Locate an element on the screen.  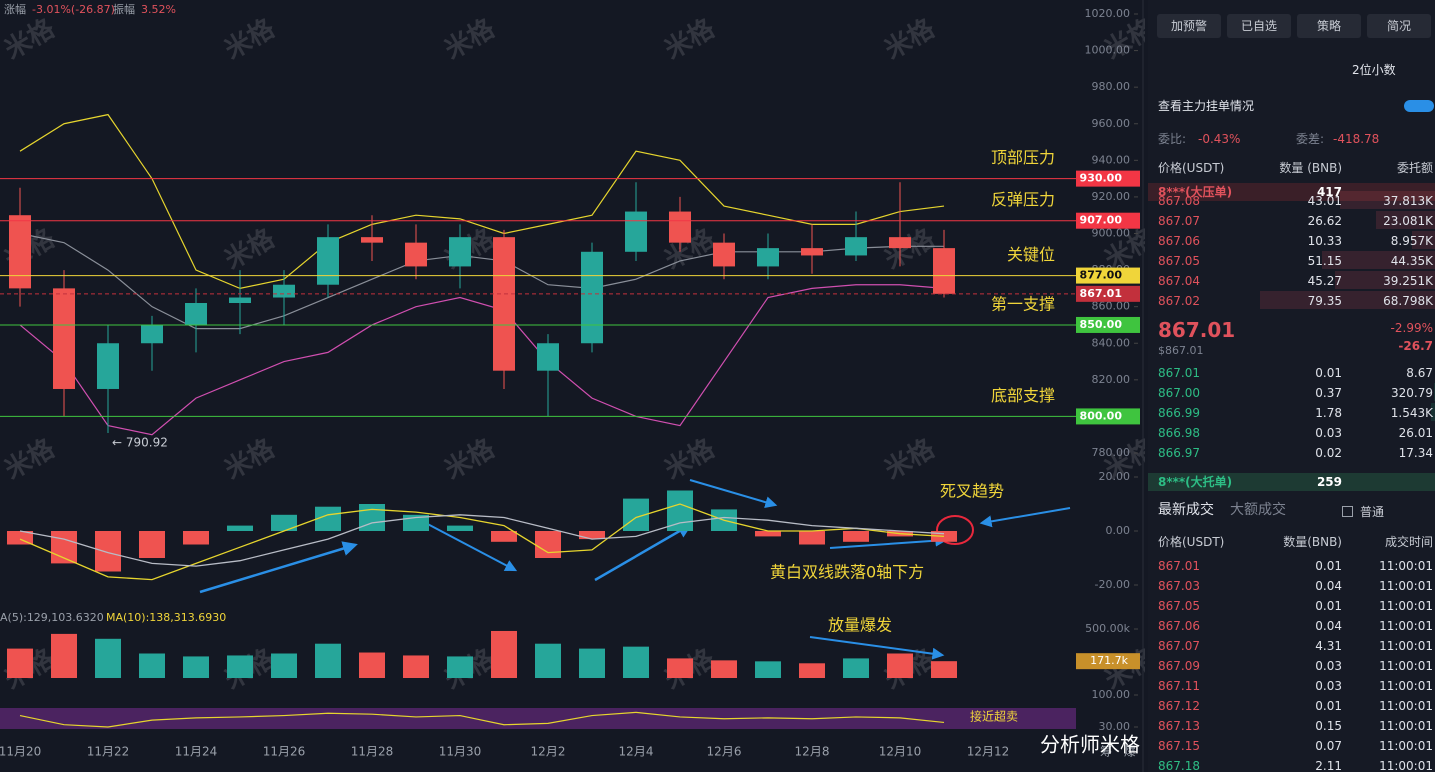
bid-cell: 1.543K is located at coordinates (1411, 413).